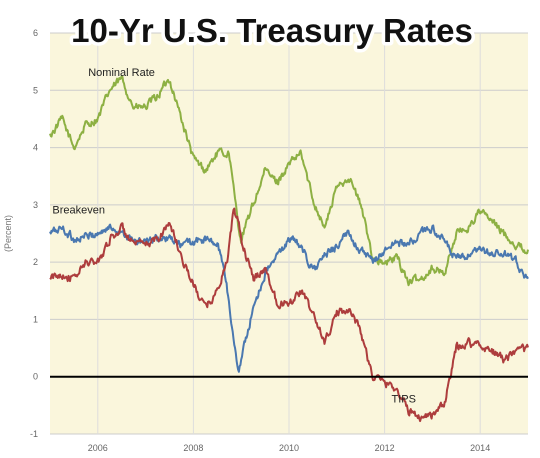 The image size is (540, 458). Describe the element at coordinates (193, 448) in the screenshot. I see `x-tick-label: 2008` at that location.